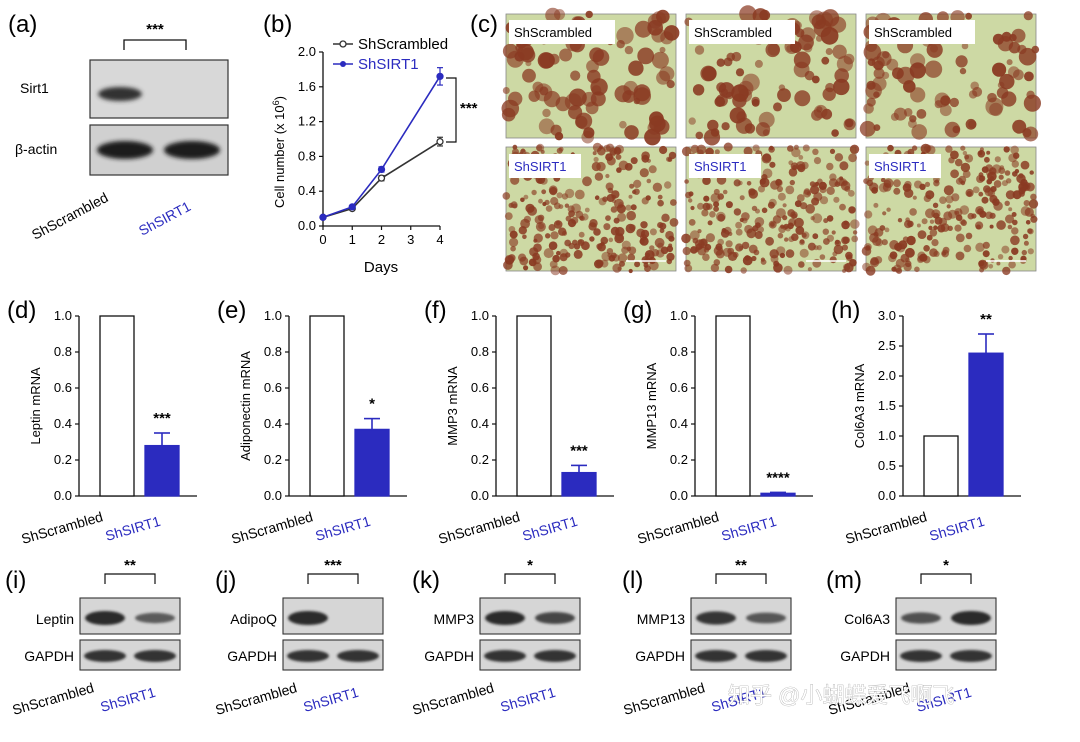 The height and width of the screenshot is (742, 1080). Describe the element at coordinates (403, 44) in the screenshot. I see `legend-label-control: ShScrambled` at that location.